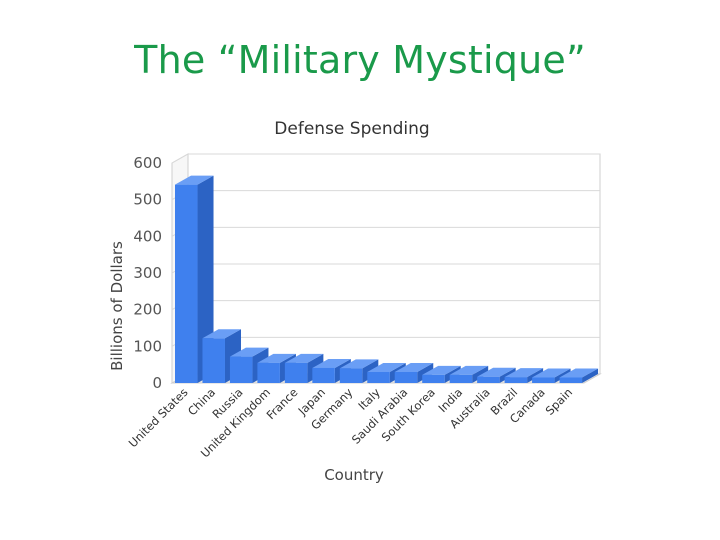 This screenshot has width=720, height=540. What do you see at coordinates (282, 403) in the screenshot?
I see `x-tick-label: France` at bounding box center [282, 403].